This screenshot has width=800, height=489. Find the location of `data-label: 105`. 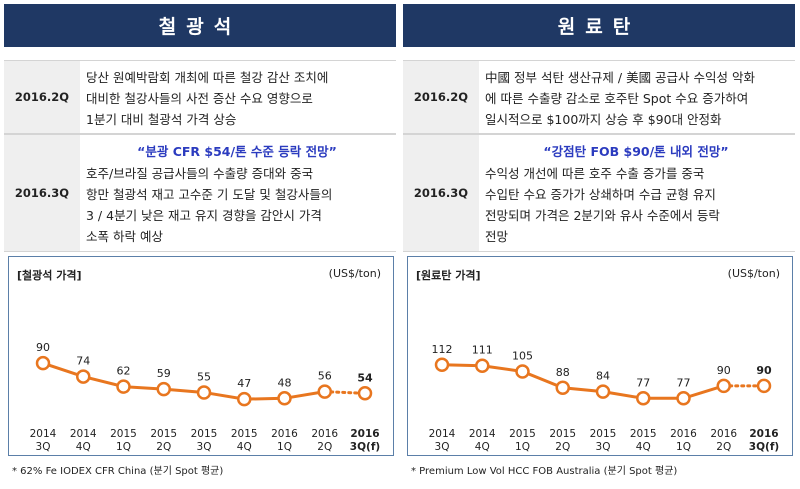

data-label: 105 is located at coordinates (522, 355).